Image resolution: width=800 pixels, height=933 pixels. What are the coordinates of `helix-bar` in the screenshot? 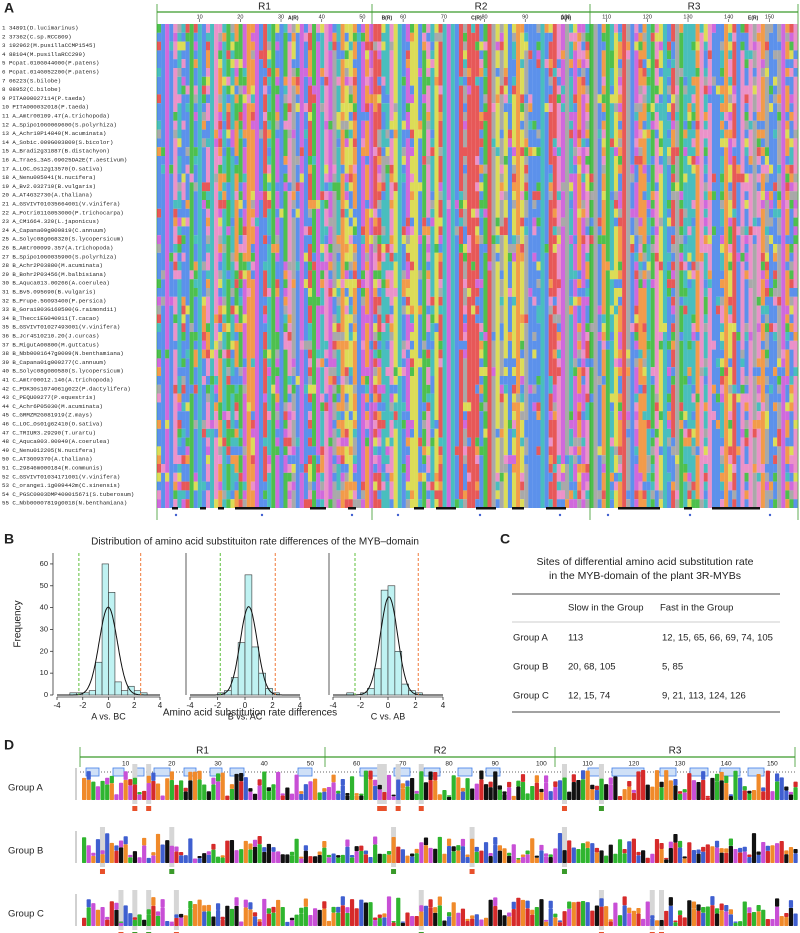 It's located at (639, 508).